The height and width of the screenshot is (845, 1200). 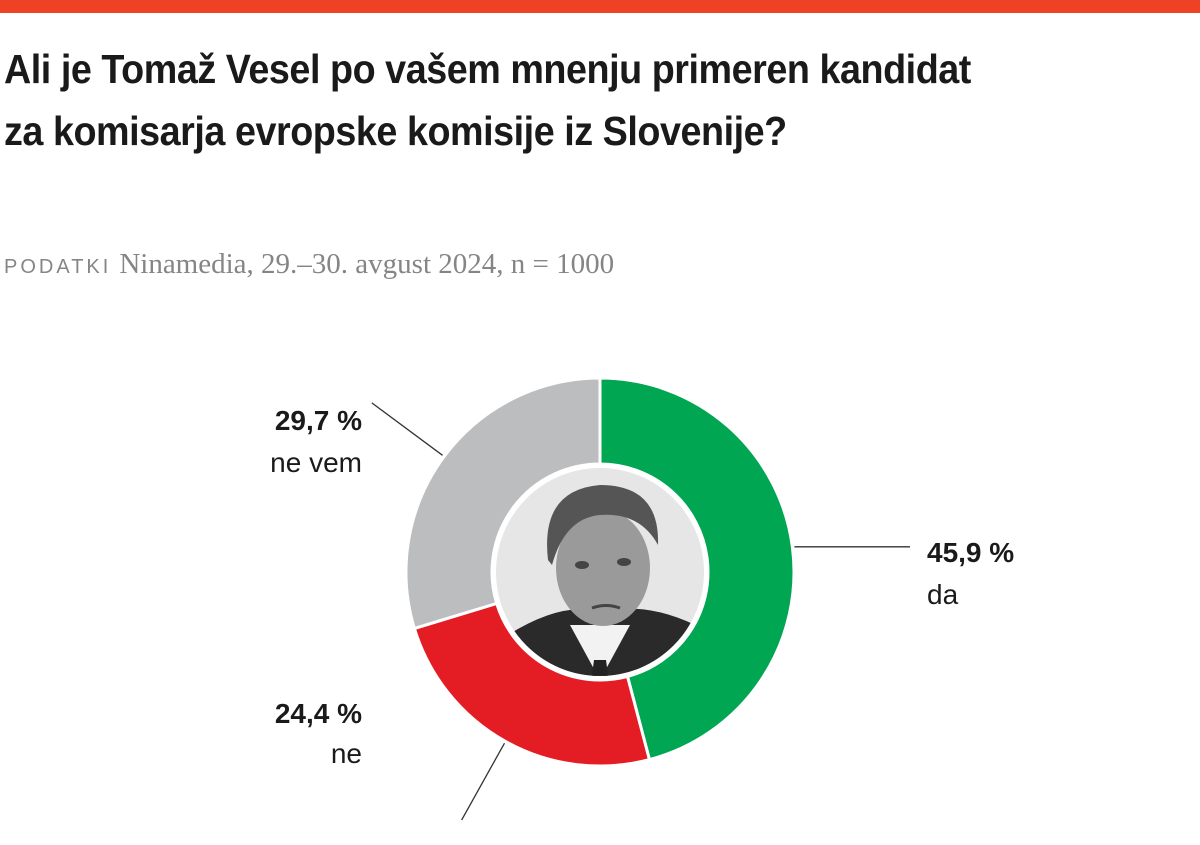 What do you see at coordinates (58, 267) in the screenshot?
I see `source-label: PODATKI` at bounding box center [58, 267].